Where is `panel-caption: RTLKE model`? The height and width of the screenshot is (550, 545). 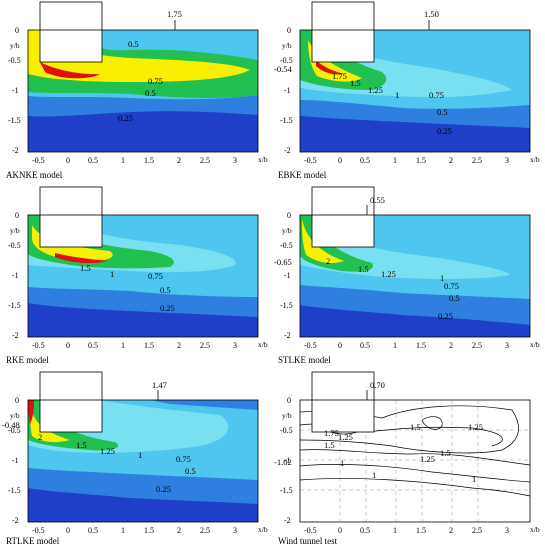
panel-caption: RTLKE model is located at coordinates (33, 541).